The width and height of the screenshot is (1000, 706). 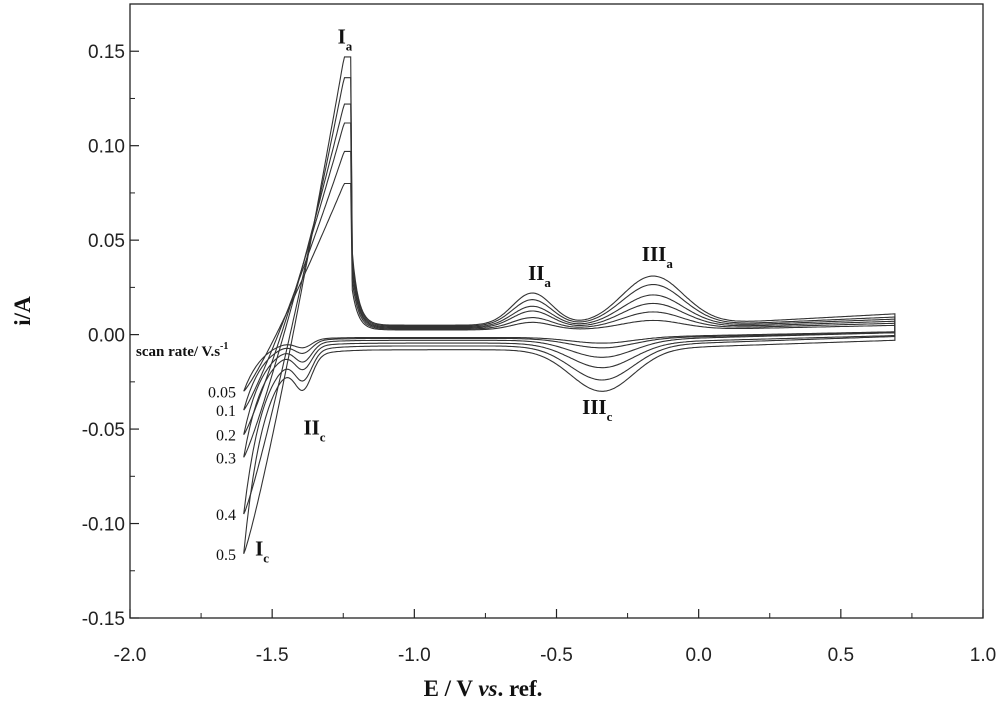 I want to click on scan-rate-label: 0.3, so click(x=226, y=458).